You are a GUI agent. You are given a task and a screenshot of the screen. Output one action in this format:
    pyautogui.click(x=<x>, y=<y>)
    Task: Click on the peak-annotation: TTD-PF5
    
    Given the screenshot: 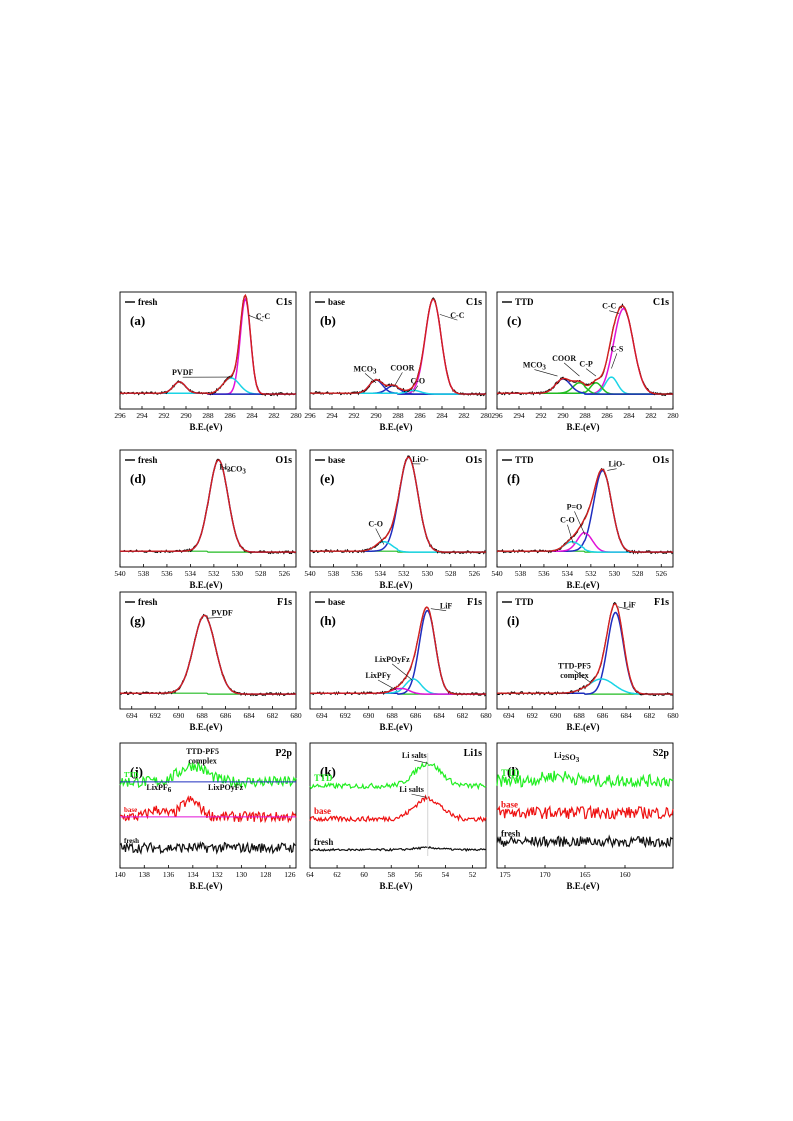 What is the action you would take?
    pyautogui.click(x=202, y=751)
    